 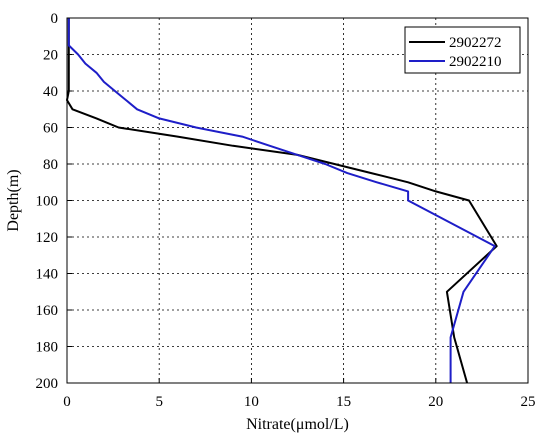 I want to click on y-axis-label: Depth(m), so click(x=13, y=200).